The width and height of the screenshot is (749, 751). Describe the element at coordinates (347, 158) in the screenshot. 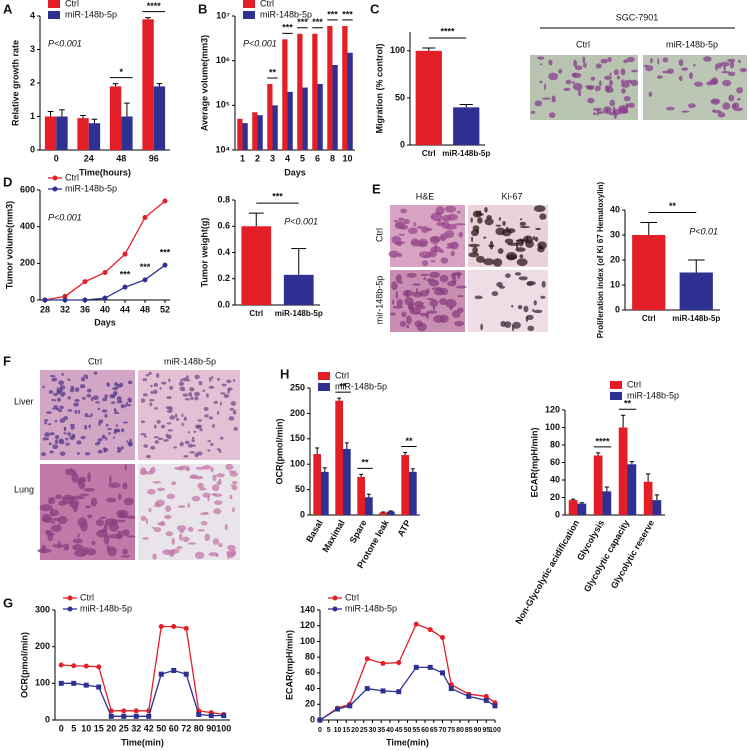

I see `x-tick-label: 10` at that location.